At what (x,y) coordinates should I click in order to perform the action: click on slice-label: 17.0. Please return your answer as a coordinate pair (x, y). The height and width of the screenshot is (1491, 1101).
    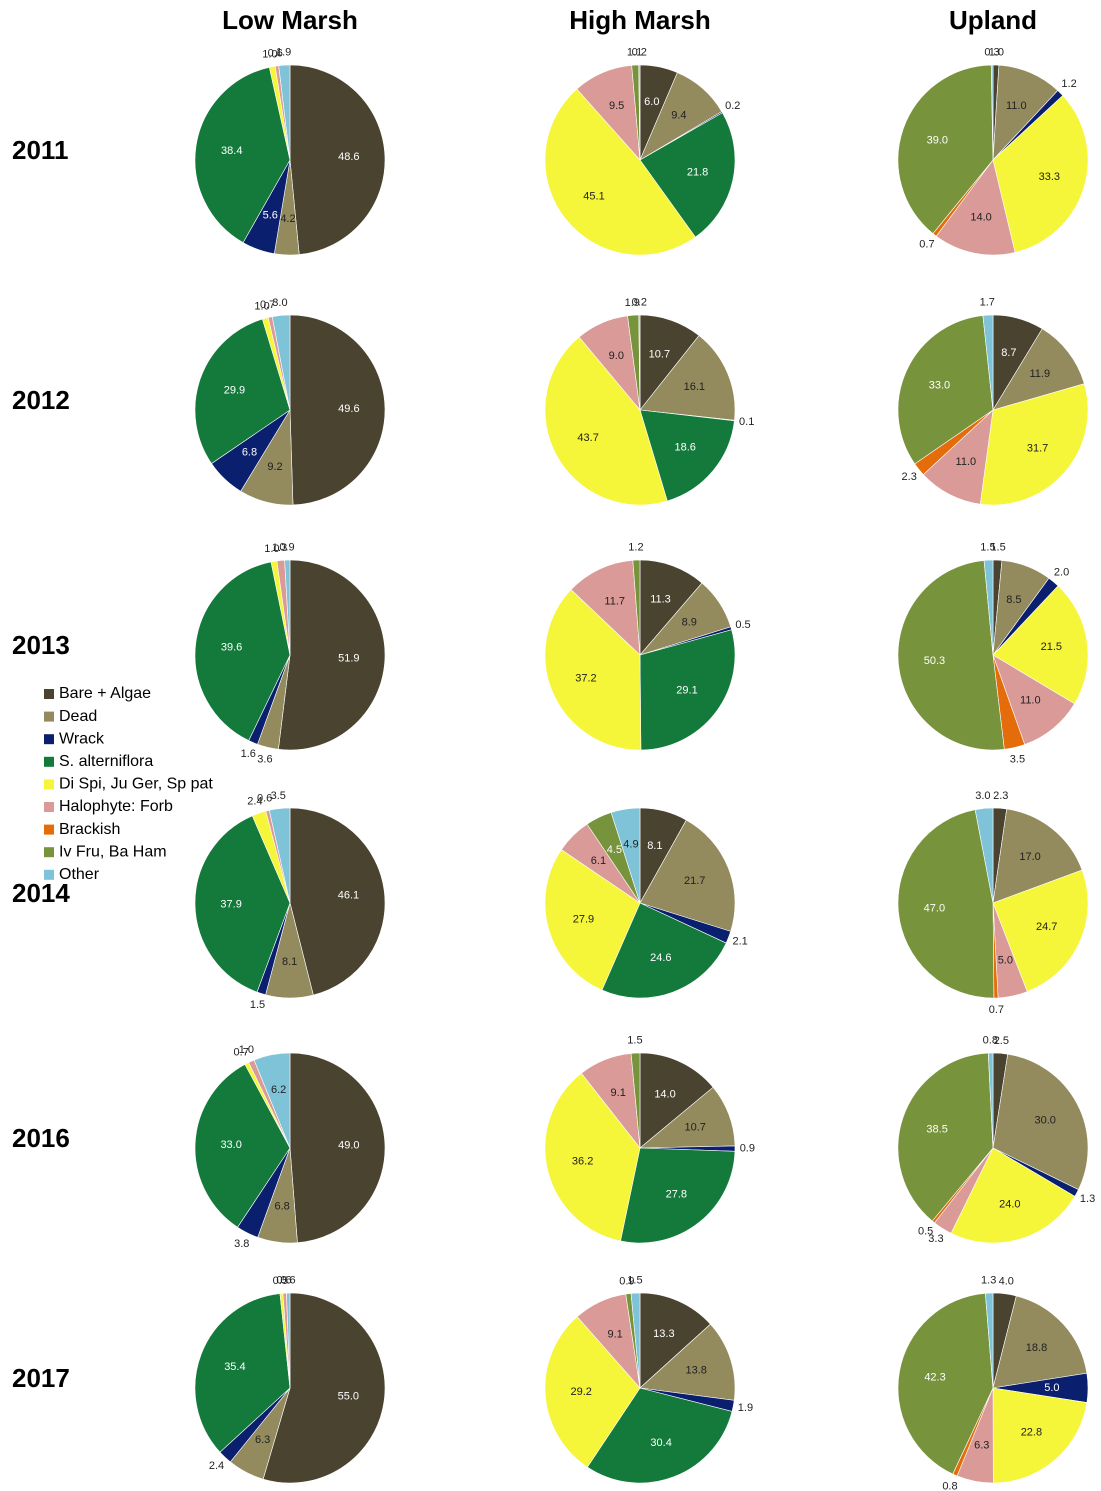
    Looking at the image, I should click on (1029, 857).